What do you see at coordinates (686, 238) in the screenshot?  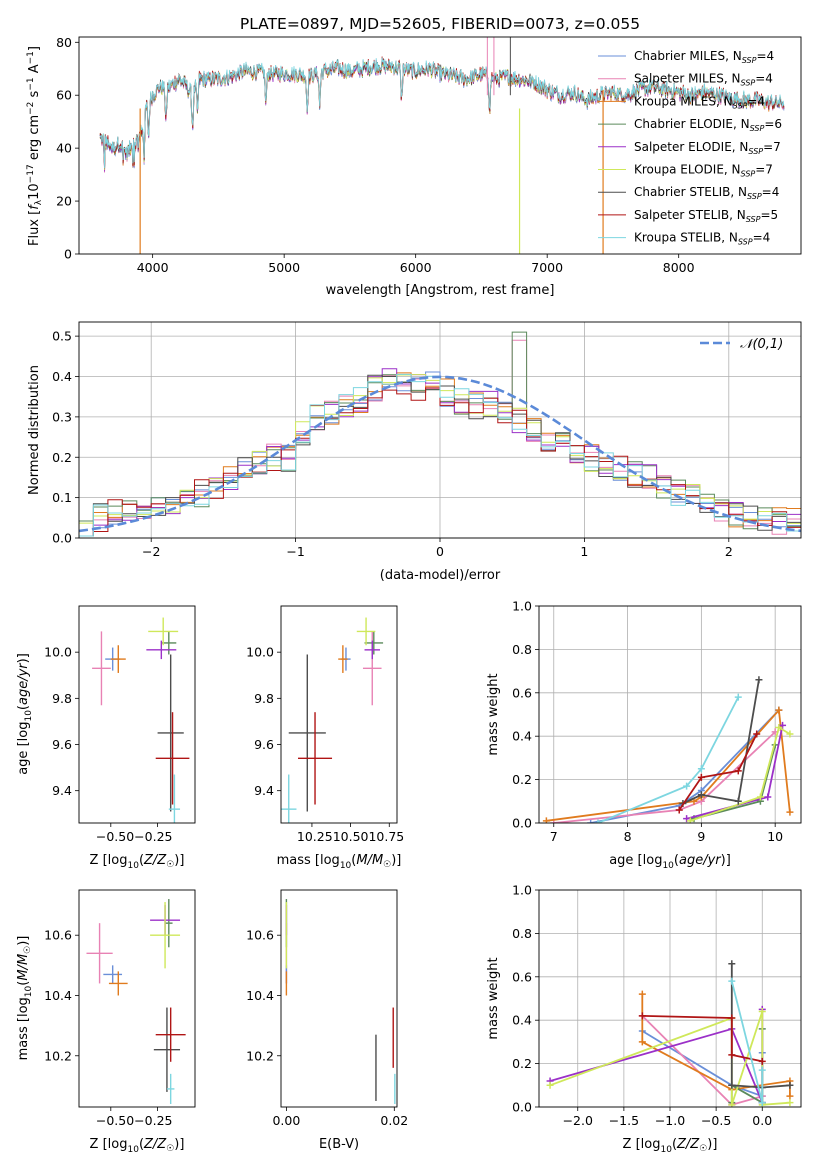 I see `label-part: Kroupa STELIB, N` at bounding box center [686, 238].